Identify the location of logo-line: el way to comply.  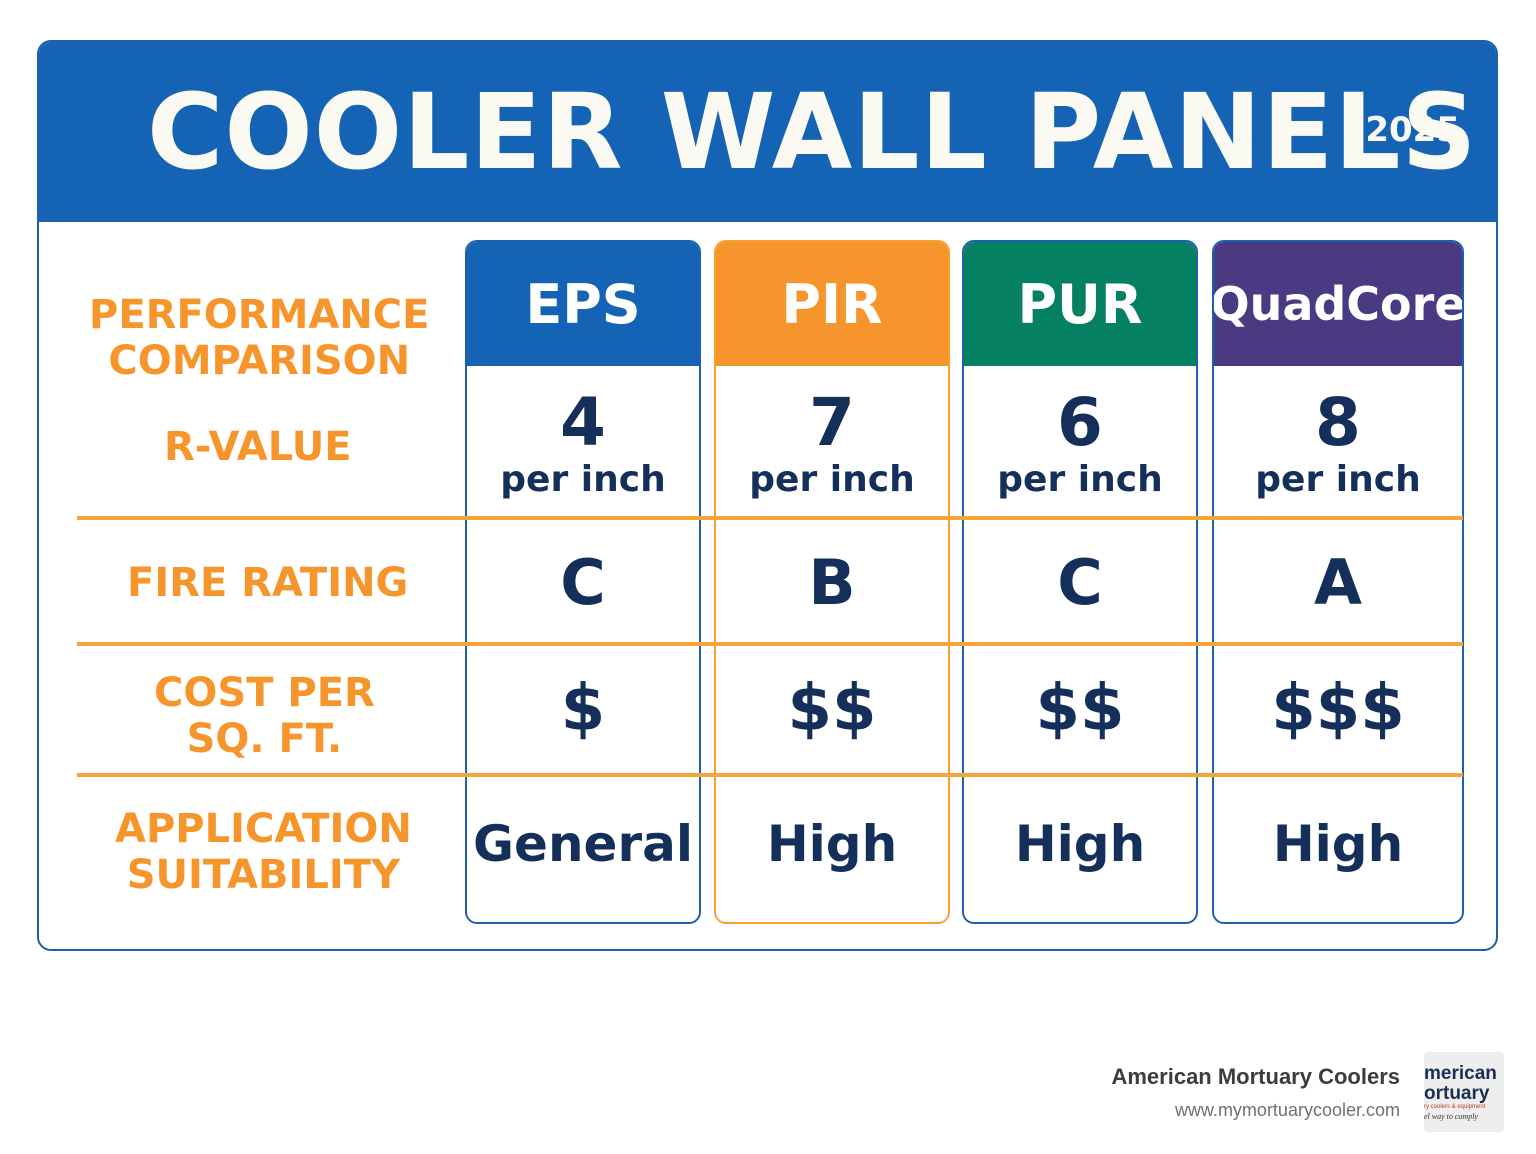
(1451, 1116).